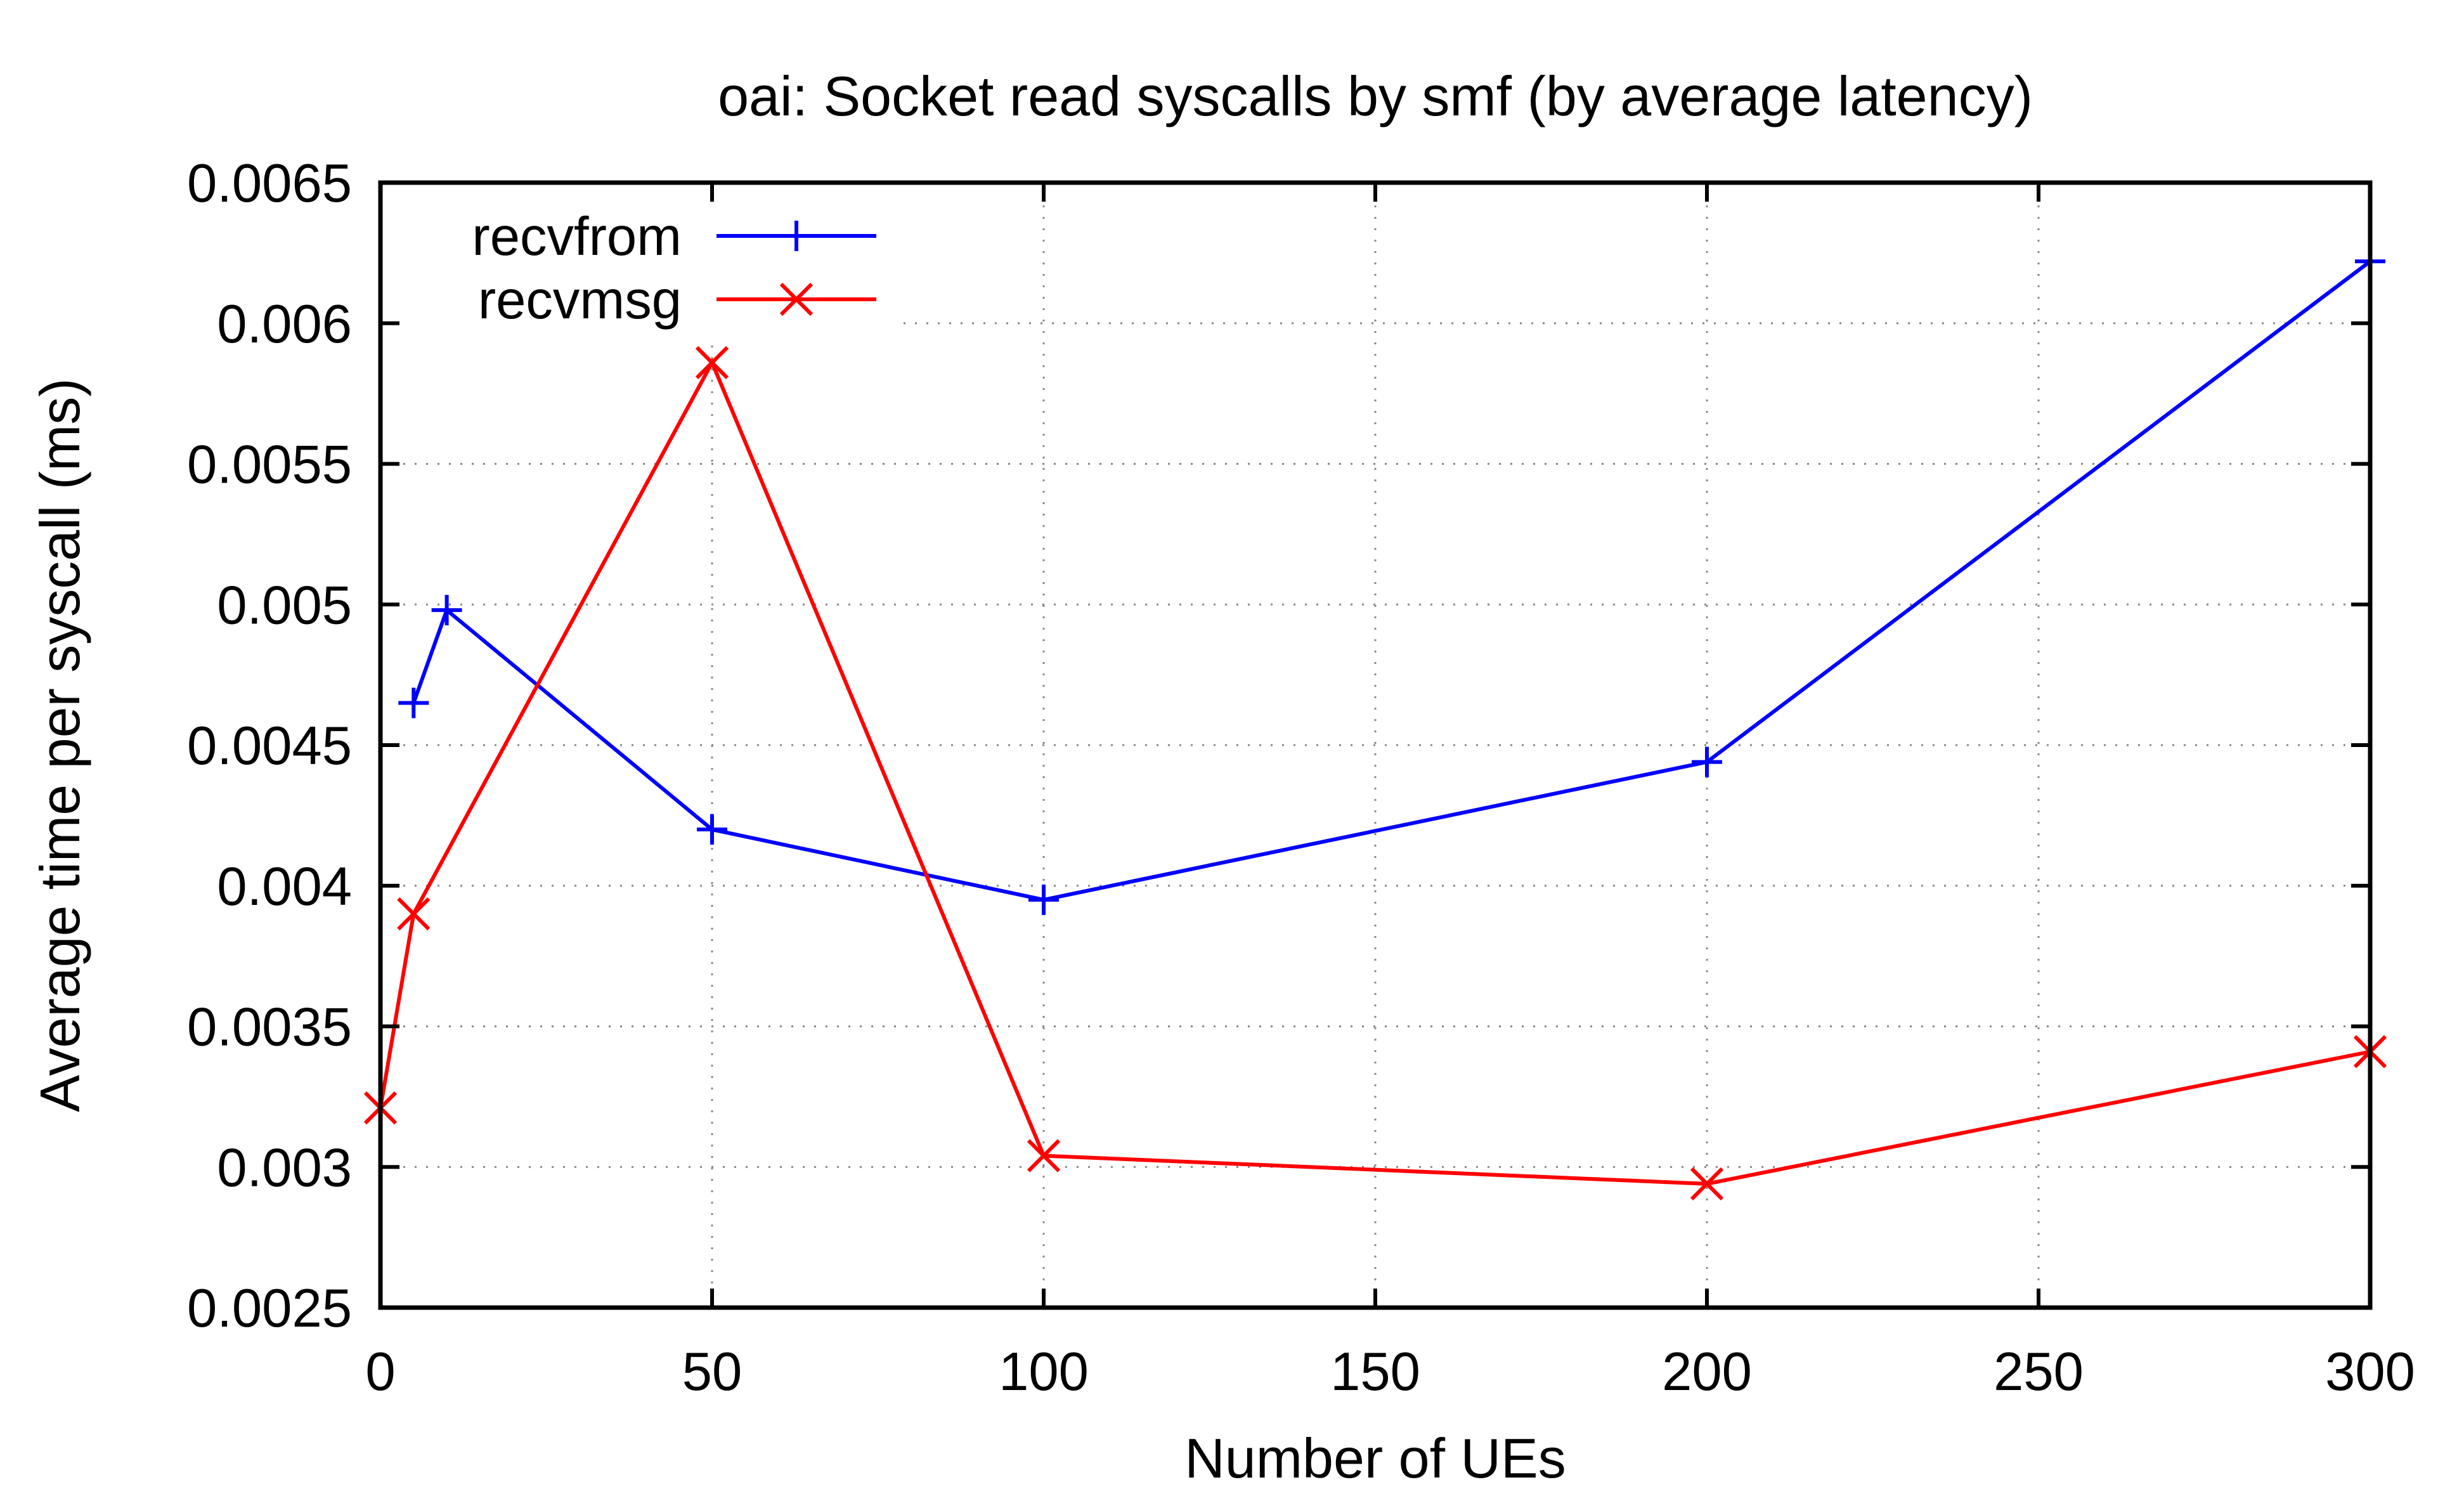 The width and height of the screenshot is (2464, 1501). What do you see at coordinates (284, 887) in the screenshot?
I see `y-tick-label: 0.004` at bounding box center [284, 887].